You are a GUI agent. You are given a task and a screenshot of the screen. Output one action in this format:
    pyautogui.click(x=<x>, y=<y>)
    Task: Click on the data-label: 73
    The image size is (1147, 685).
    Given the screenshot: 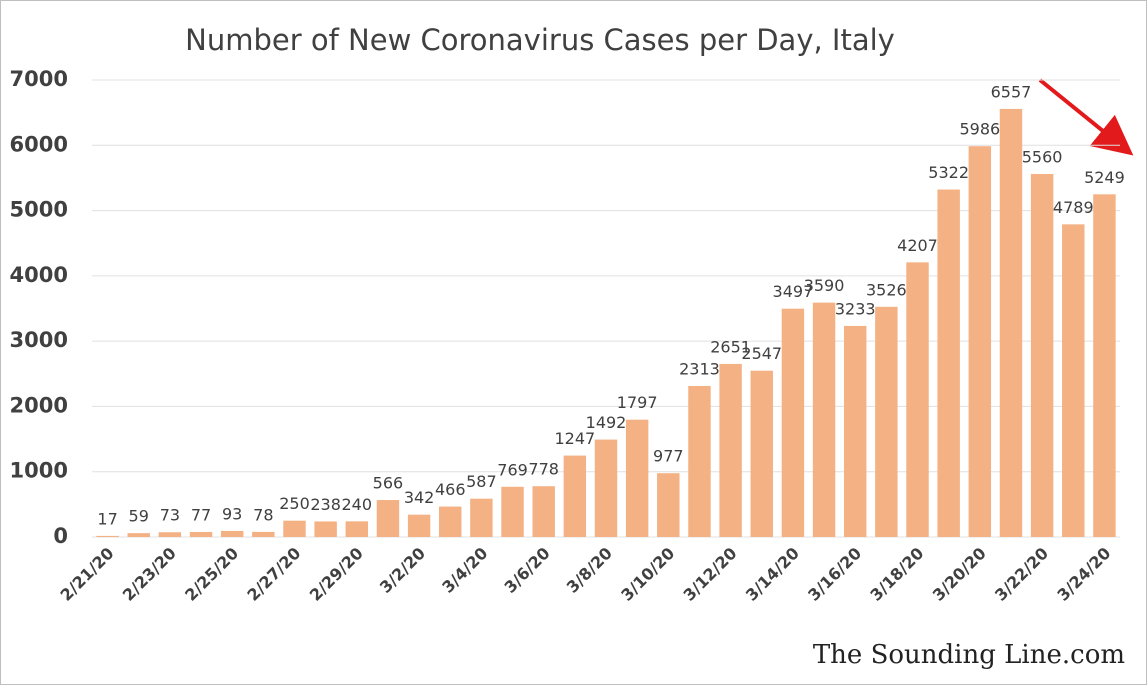 What is the action you would take?
    pyautogui.click(x=170, y=515)
    